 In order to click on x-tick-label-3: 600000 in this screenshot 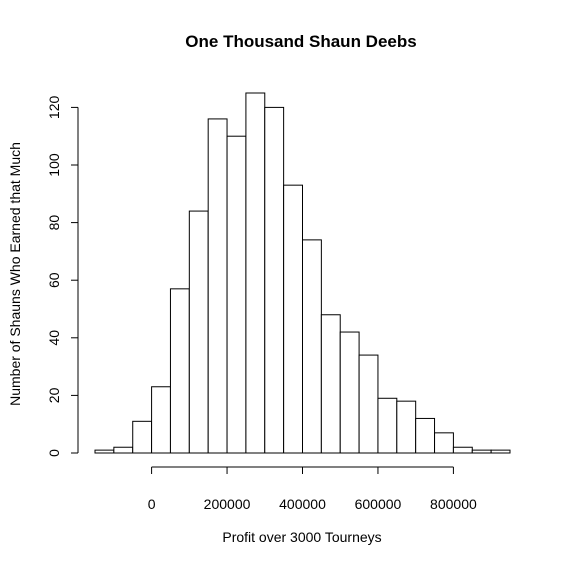, I will do `click(378, 504)`.